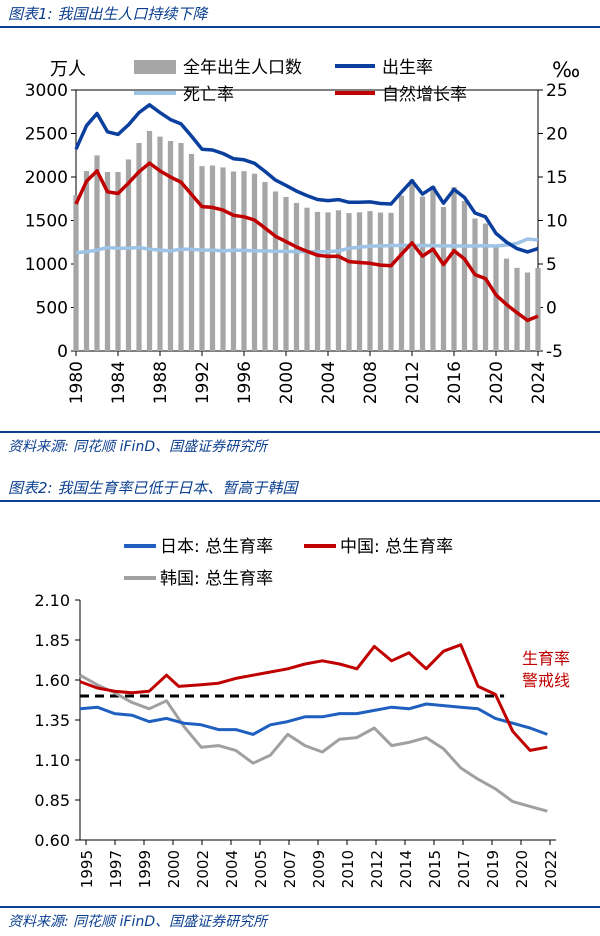 This screenshot has height=936, width=600. What do you see at coordinates (145, 869) in the screenshot?
I see `x-tick-label: 1999` at bounding box center [145, 869].